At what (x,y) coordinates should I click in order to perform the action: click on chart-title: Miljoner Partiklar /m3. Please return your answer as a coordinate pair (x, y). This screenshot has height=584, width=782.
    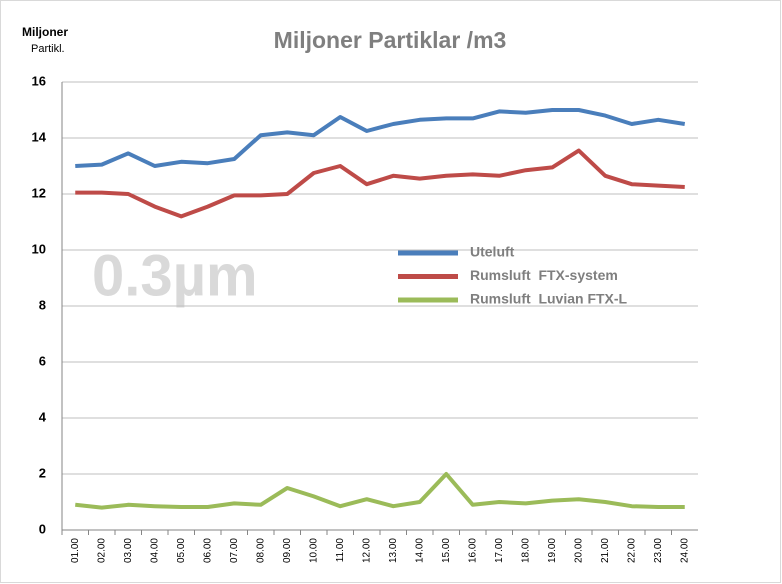
    Looking at the image, I should click on (390, 40).